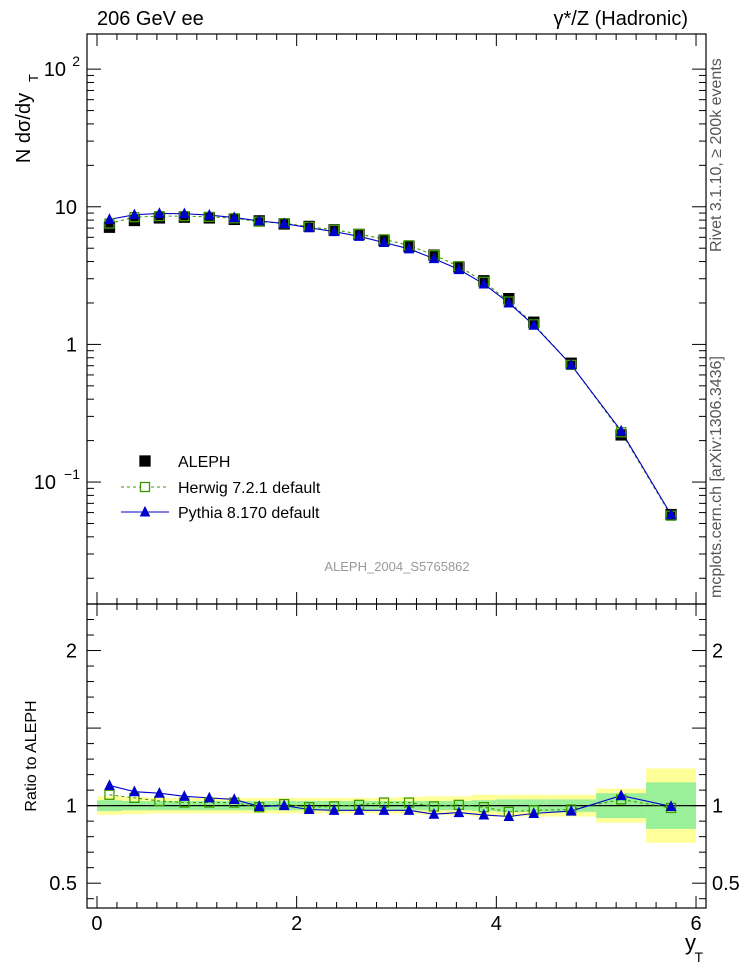 The height and width of the screenshot is (972, 746). Describe the element at coordinates (690, 942) in the screenshot. I see `x-axis-label: y` at that location.